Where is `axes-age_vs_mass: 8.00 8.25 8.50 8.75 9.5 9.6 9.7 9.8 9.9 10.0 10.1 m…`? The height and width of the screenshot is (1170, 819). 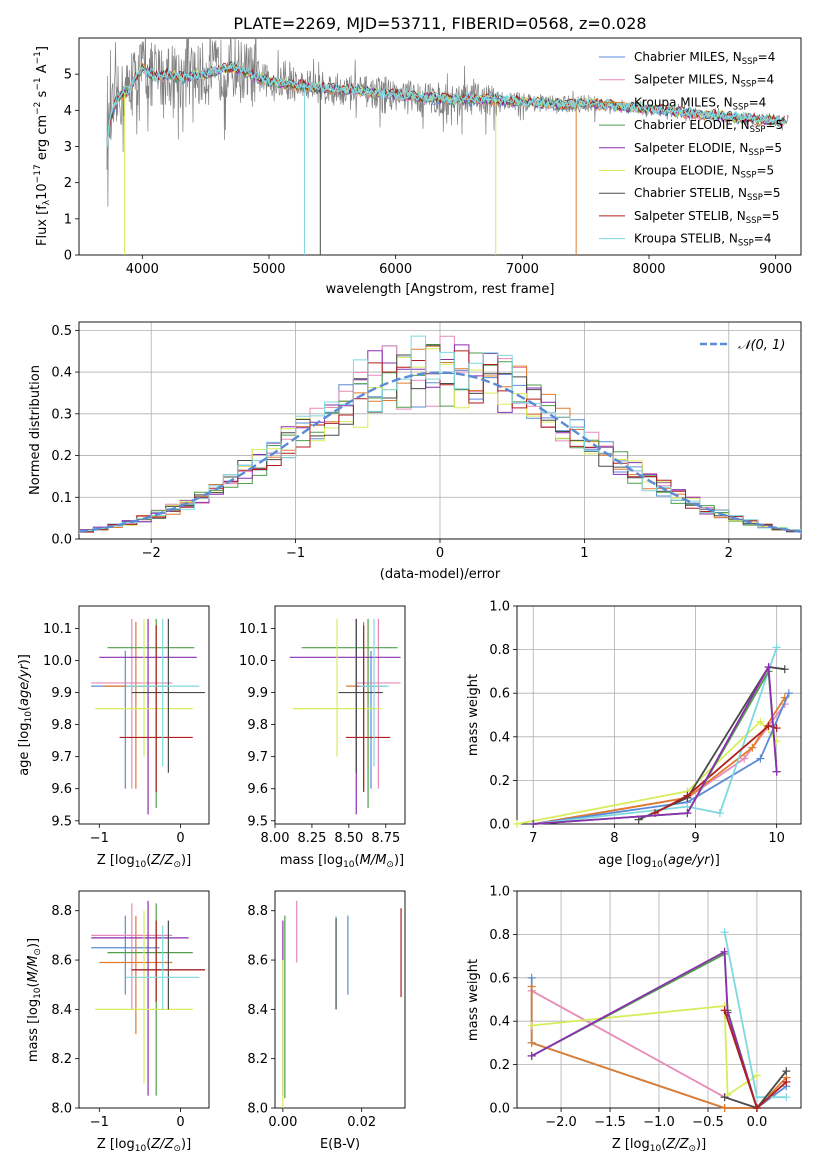 axes-age_vs_mass: 8.00 8.25 8.50 8.75 9.5 9.6 9.7 9.8 9.9 10.0 10.1 m… is located at coordinates (322, 737).